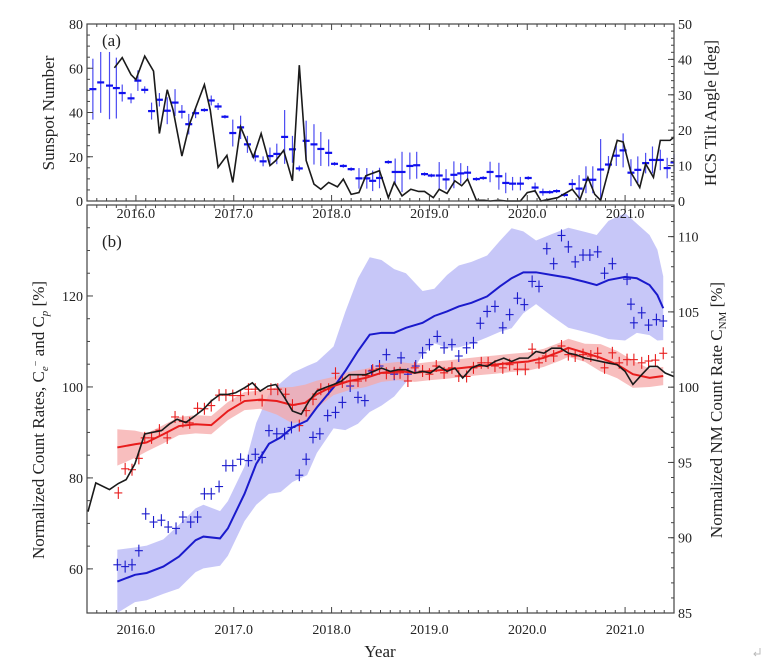 This screenshot has width=768, height=669. What do you see at coordinates (76, 114) in the screenshot?
I see `y-tick-label: 40` at bounding box center [76, 114].